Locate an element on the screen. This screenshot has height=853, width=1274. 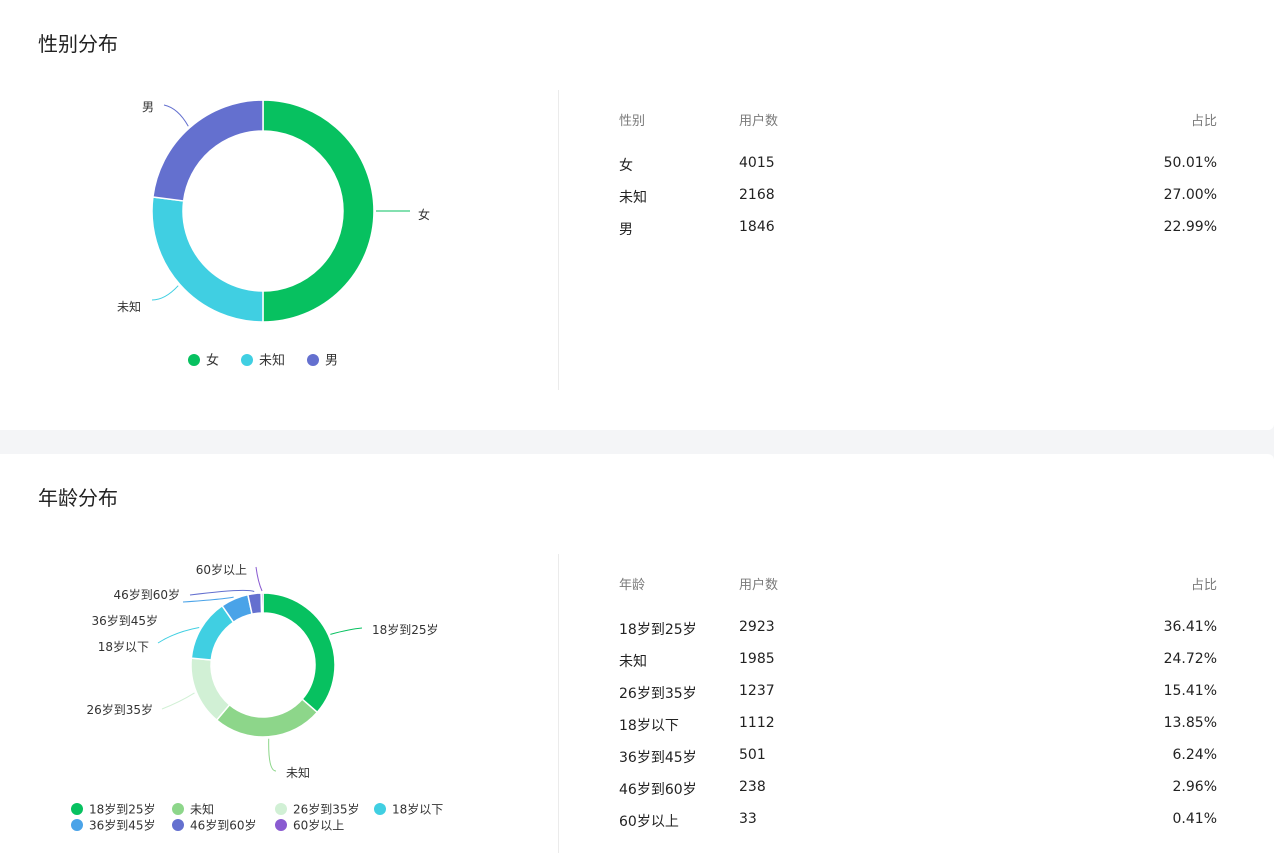
table-row: 60岁以上 33 0.41% is located at coordinates (918, 821).